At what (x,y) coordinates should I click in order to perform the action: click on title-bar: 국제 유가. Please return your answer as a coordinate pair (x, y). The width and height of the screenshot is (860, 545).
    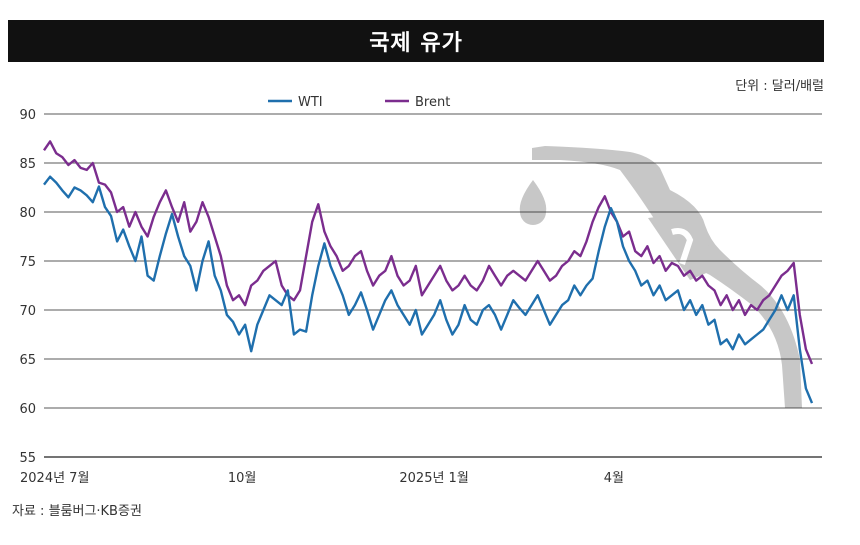
    Looking at the image, I should click on (416, 41).